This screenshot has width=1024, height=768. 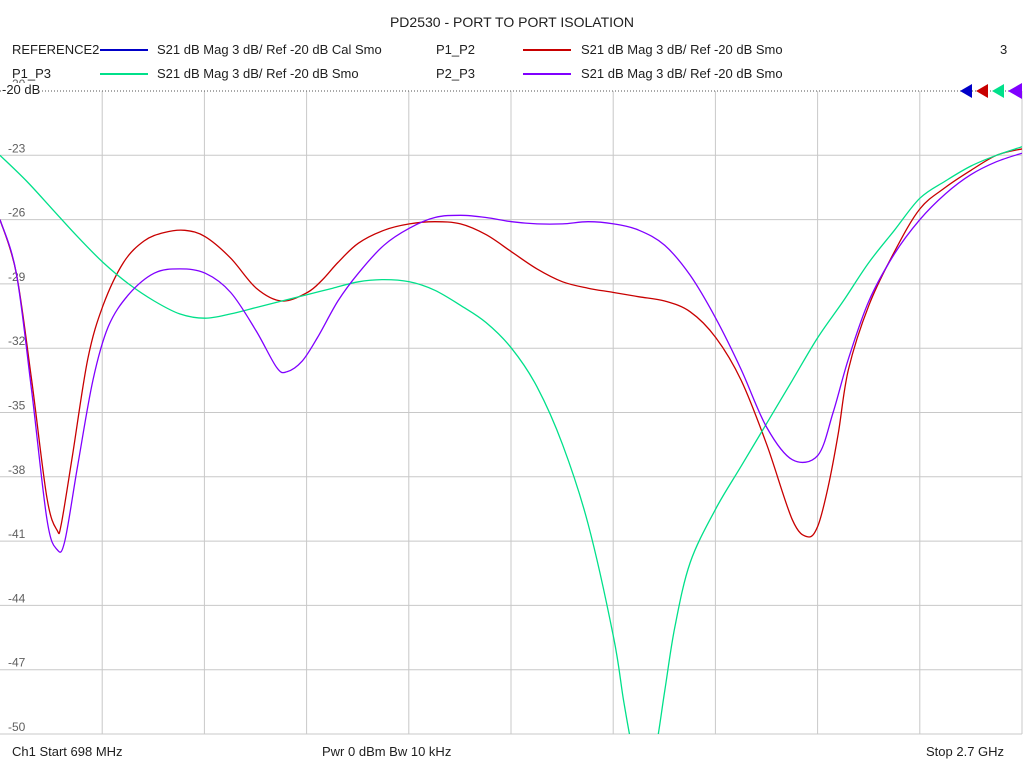 I want to click on start-frequency: Ch1 Start 698 MHz, so click(x=67, y=751).